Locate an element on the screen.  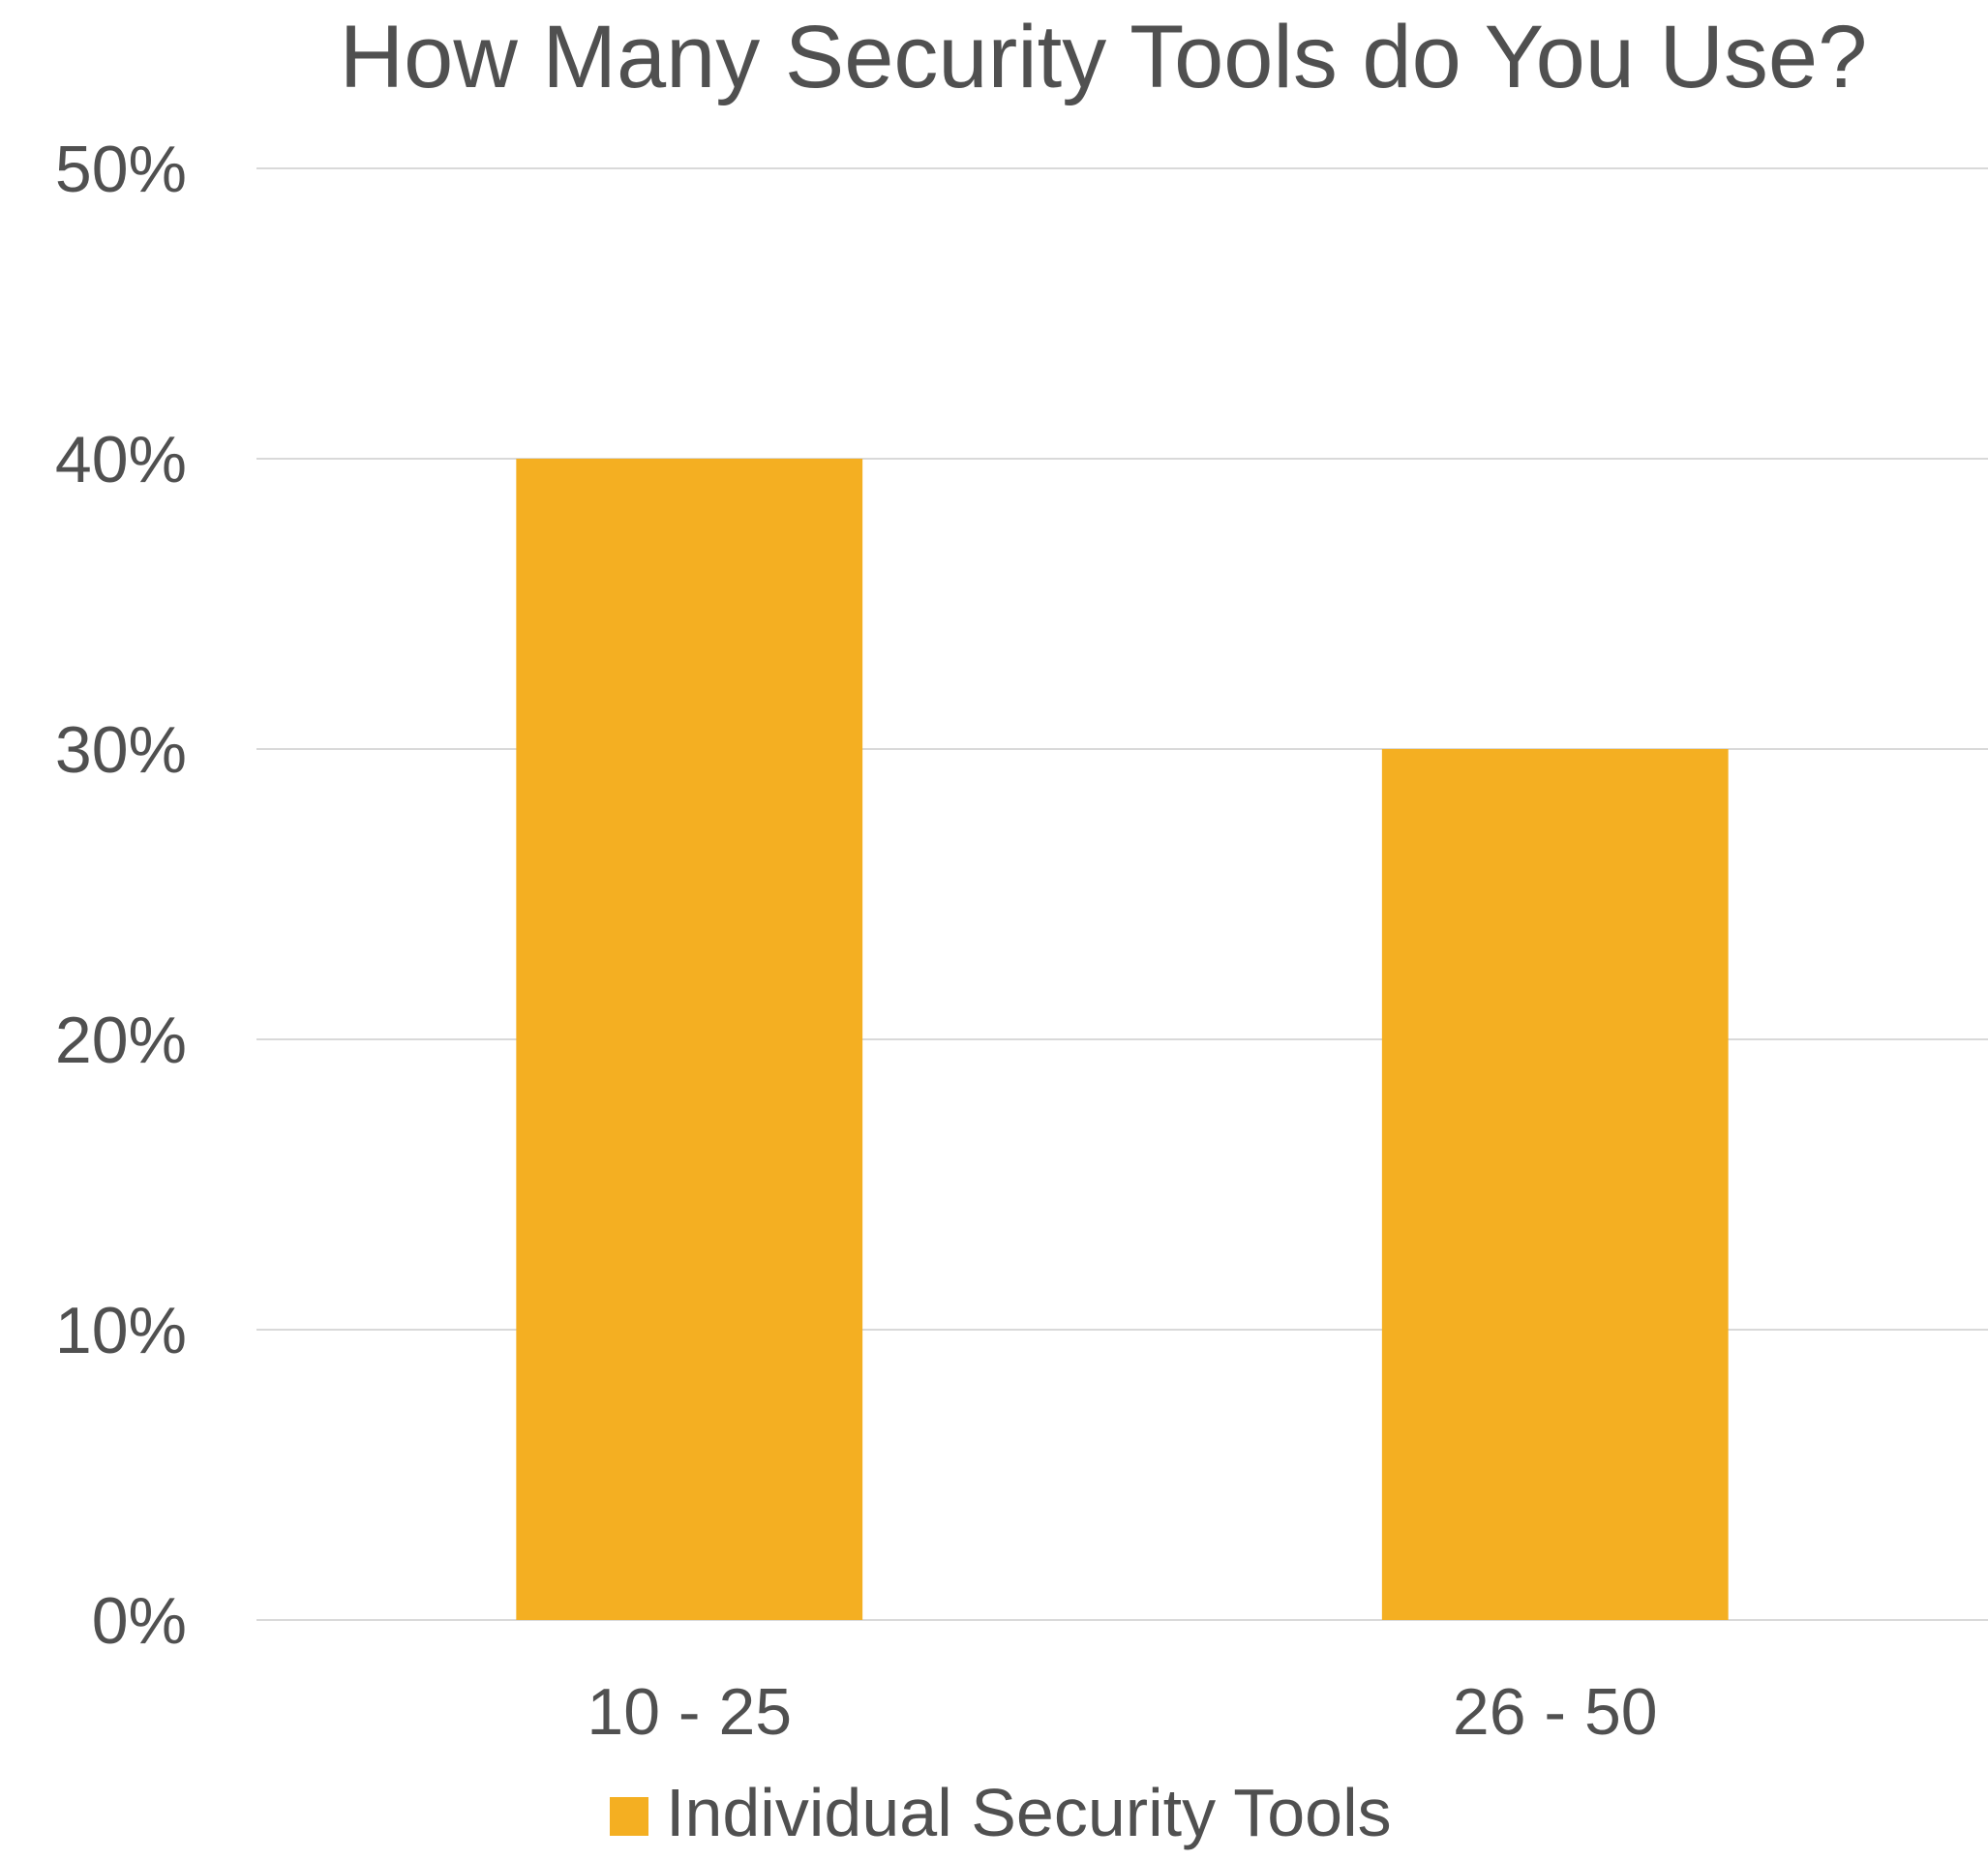
y-tick-label: 50% is located at coordinates (121, 169).